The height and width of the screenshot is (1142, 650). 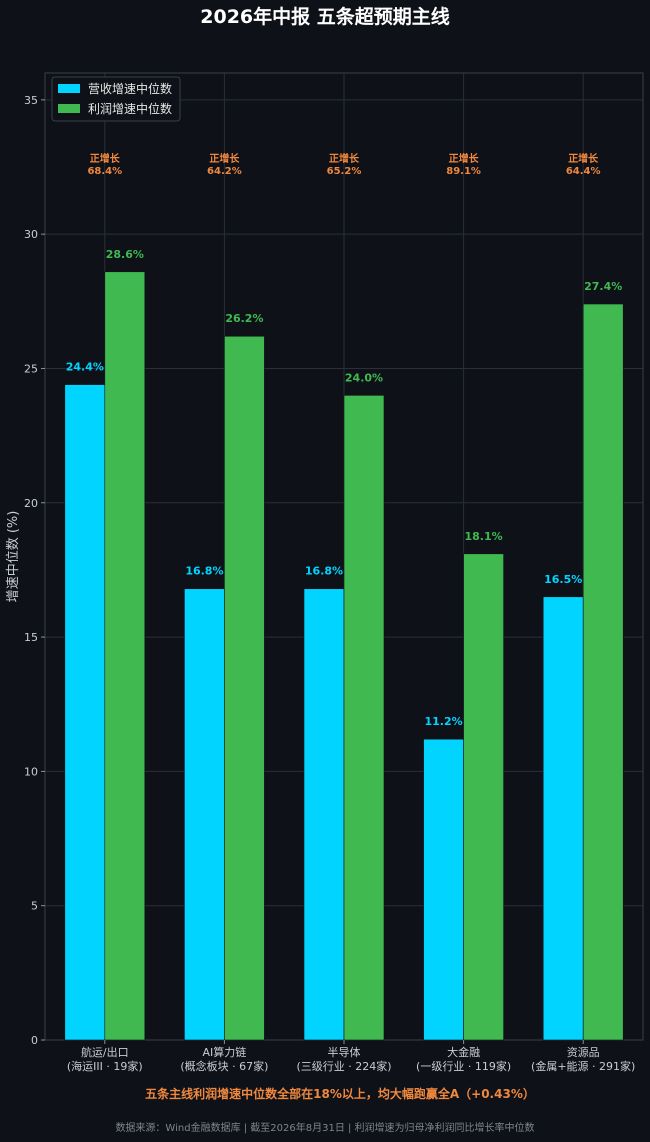 What do you see at coordinates (344, 171) in the screenshot?
I see `positive-growth-value: 65.2%` at bounding box center [344, 171].